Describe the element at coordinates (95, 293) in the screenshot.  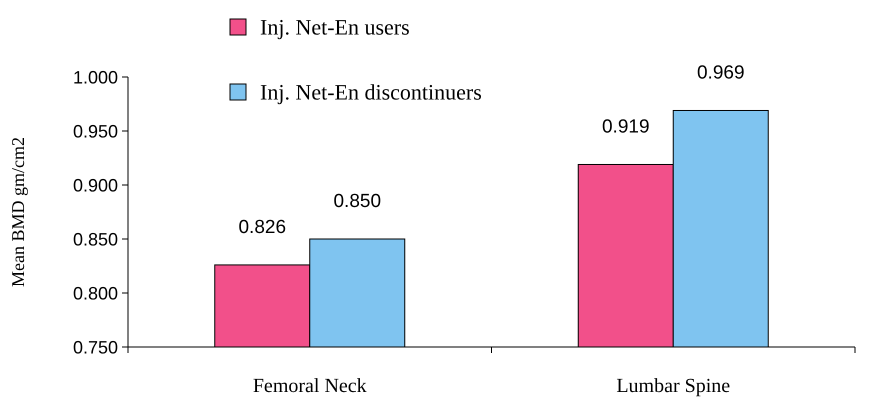
I see `y-tick-label: 0.800` at that location.